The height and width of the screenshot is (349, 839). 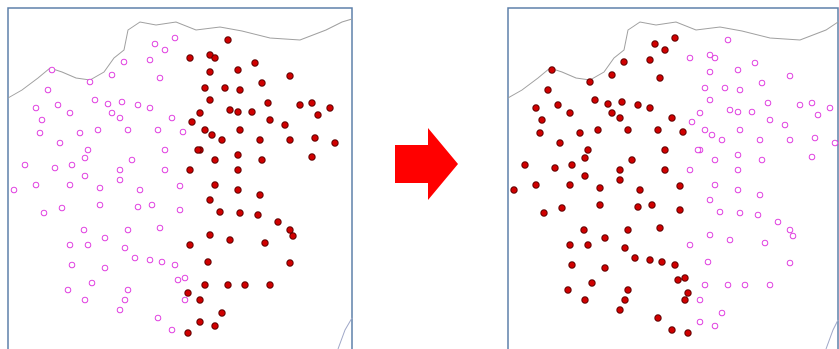 I want to click on border-line, so click(x=345, y=333).